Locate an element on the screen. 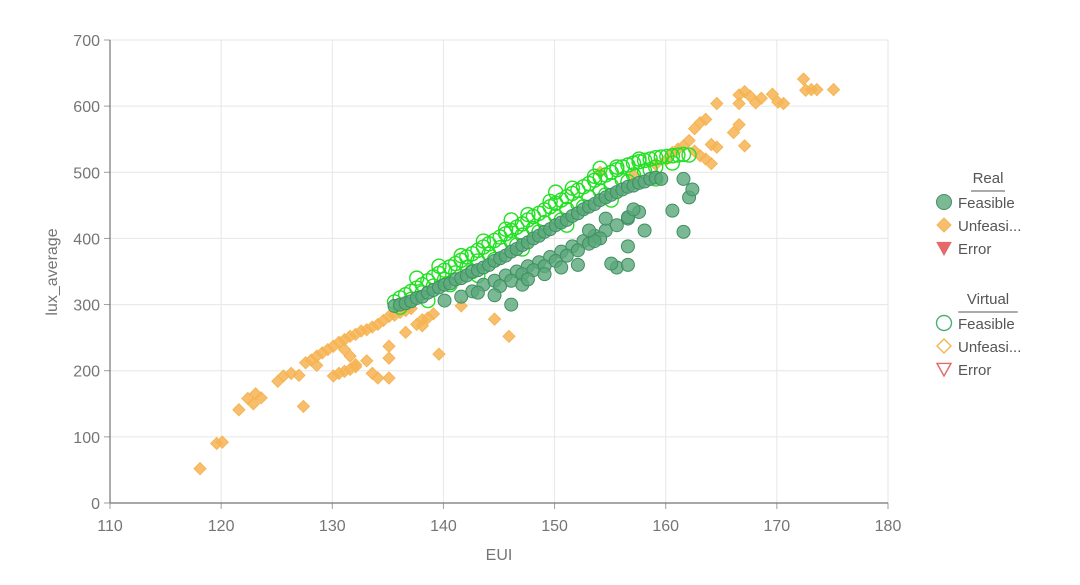 The height and width of the screenshot is (585, 1080). y-tick-label: 400 is located at coordinates (86, 239).